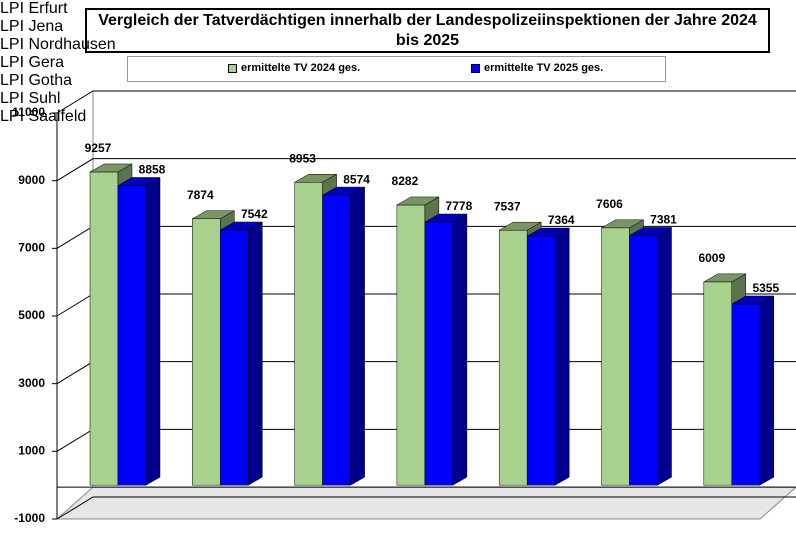  Describe the element at coordinates (609, 204) in the screenshot. I see `value-label: 7606` at that location.